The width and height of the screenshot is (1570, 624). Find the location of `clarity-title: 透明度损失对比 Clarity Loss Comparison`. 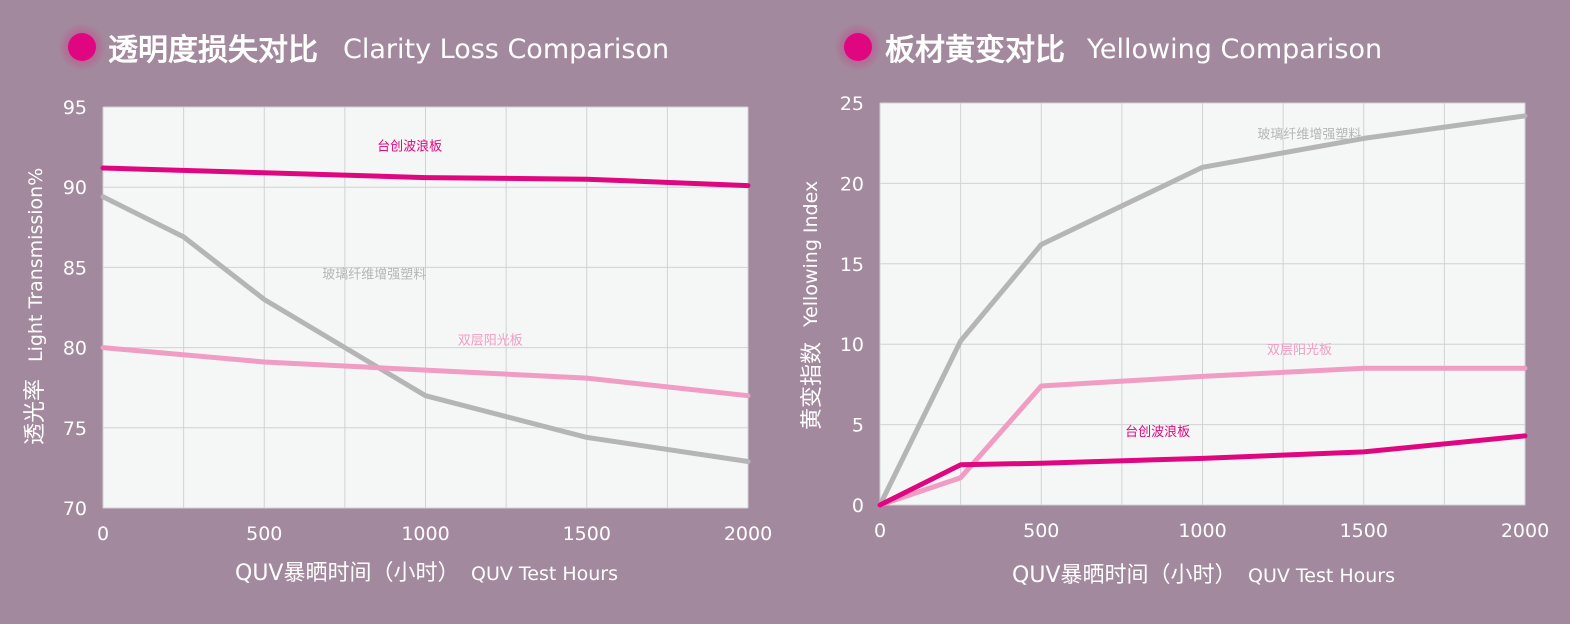

clarity-title: 透明度损失对比 Clarity Loss Comparison is located at coordinates (363, 47).